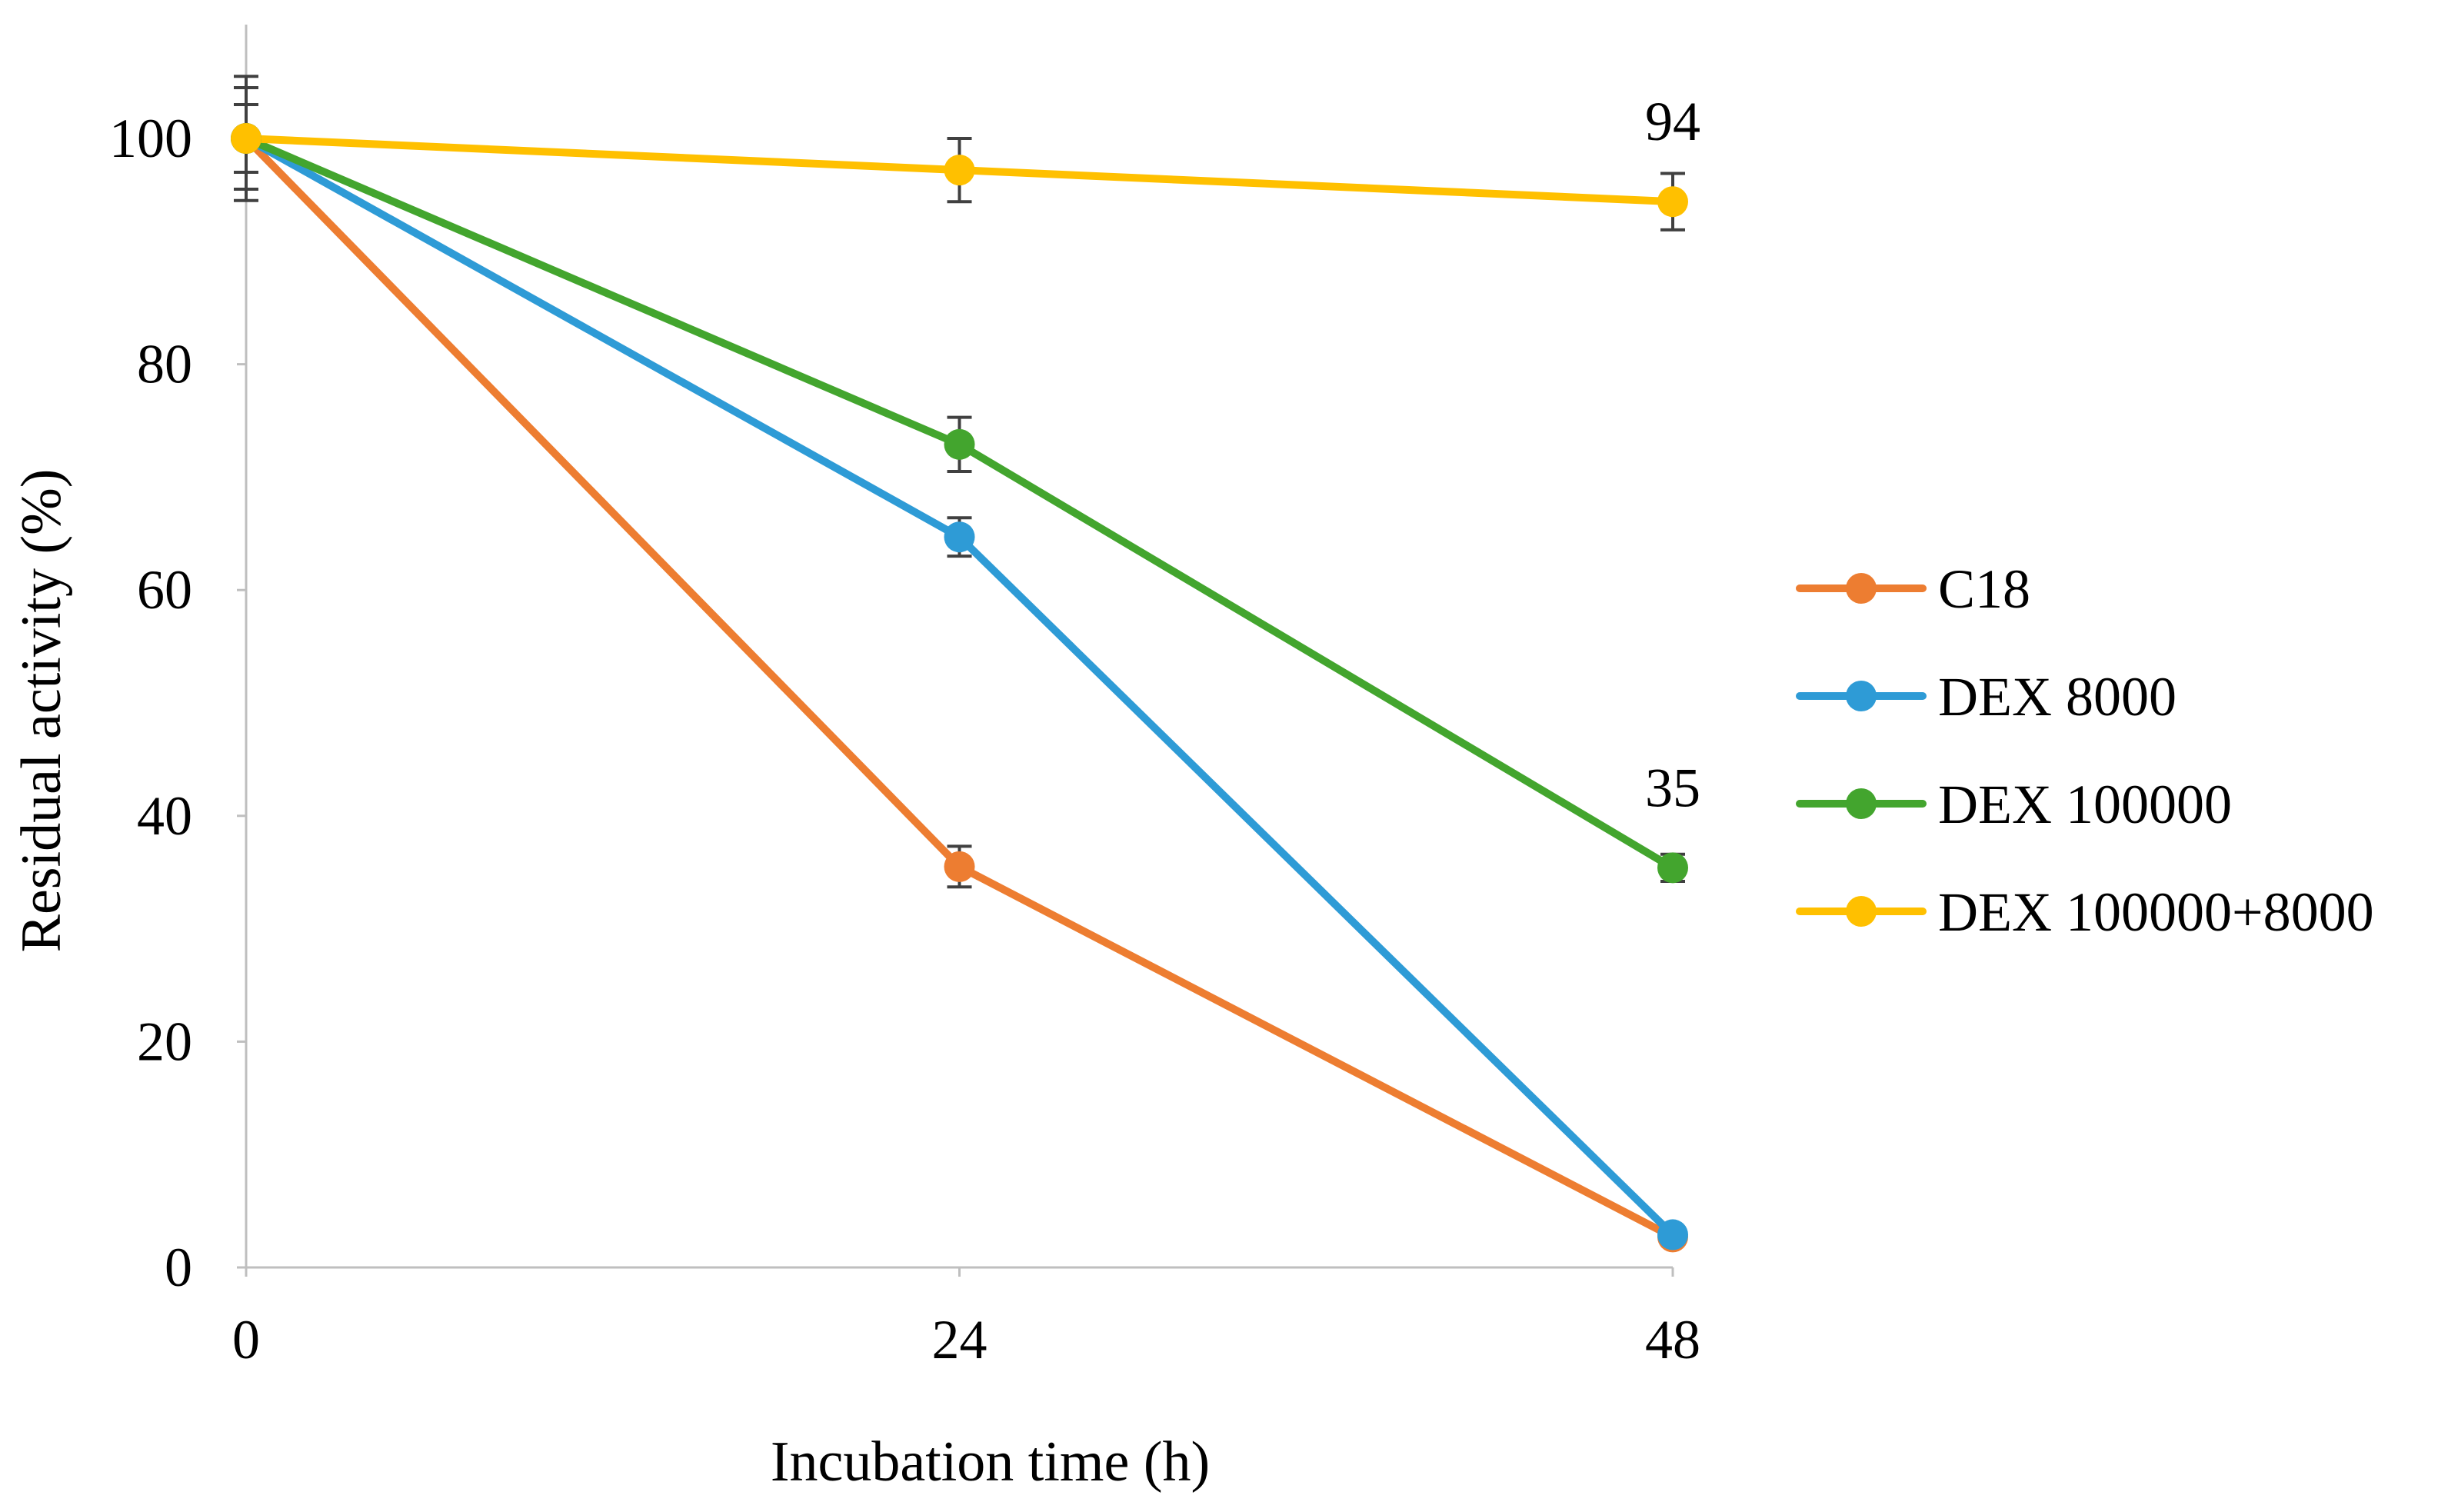 Image resolution: width=2458 pixels, height=1512 pixels. I want to click on data-label: 94, so click(1672, 122).